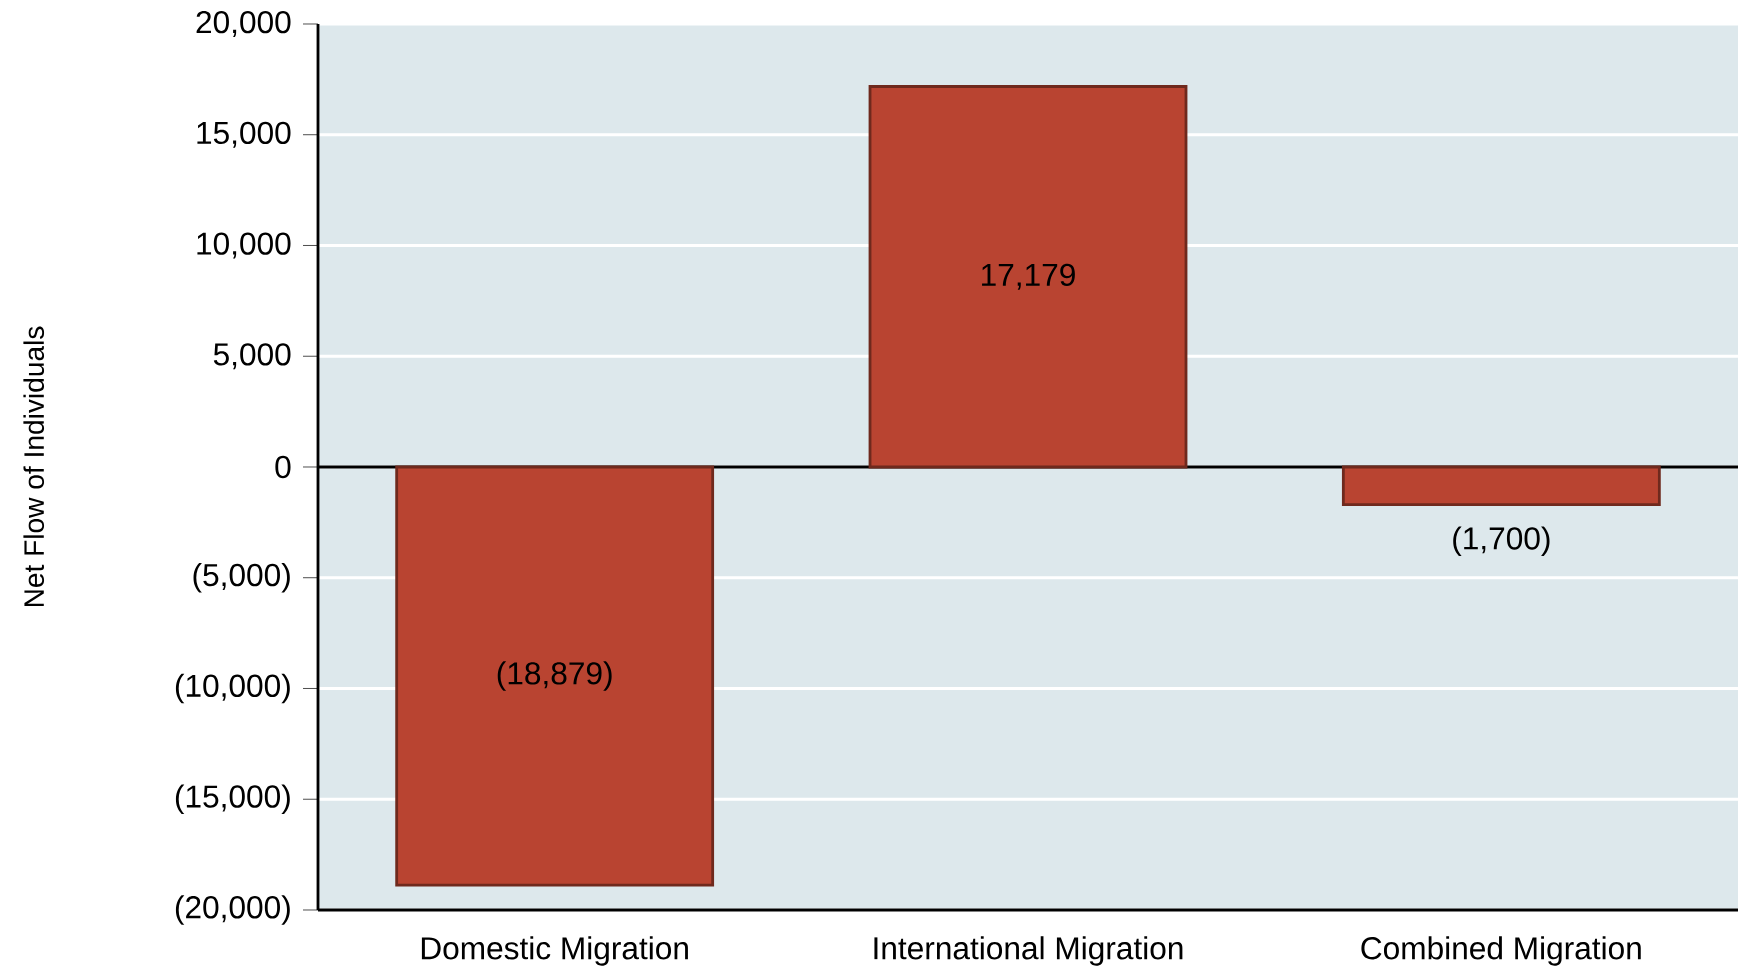 The height and width of the screenshot is (974, 1738). I want to click on data-label: 17,179, so click(1028, 276).